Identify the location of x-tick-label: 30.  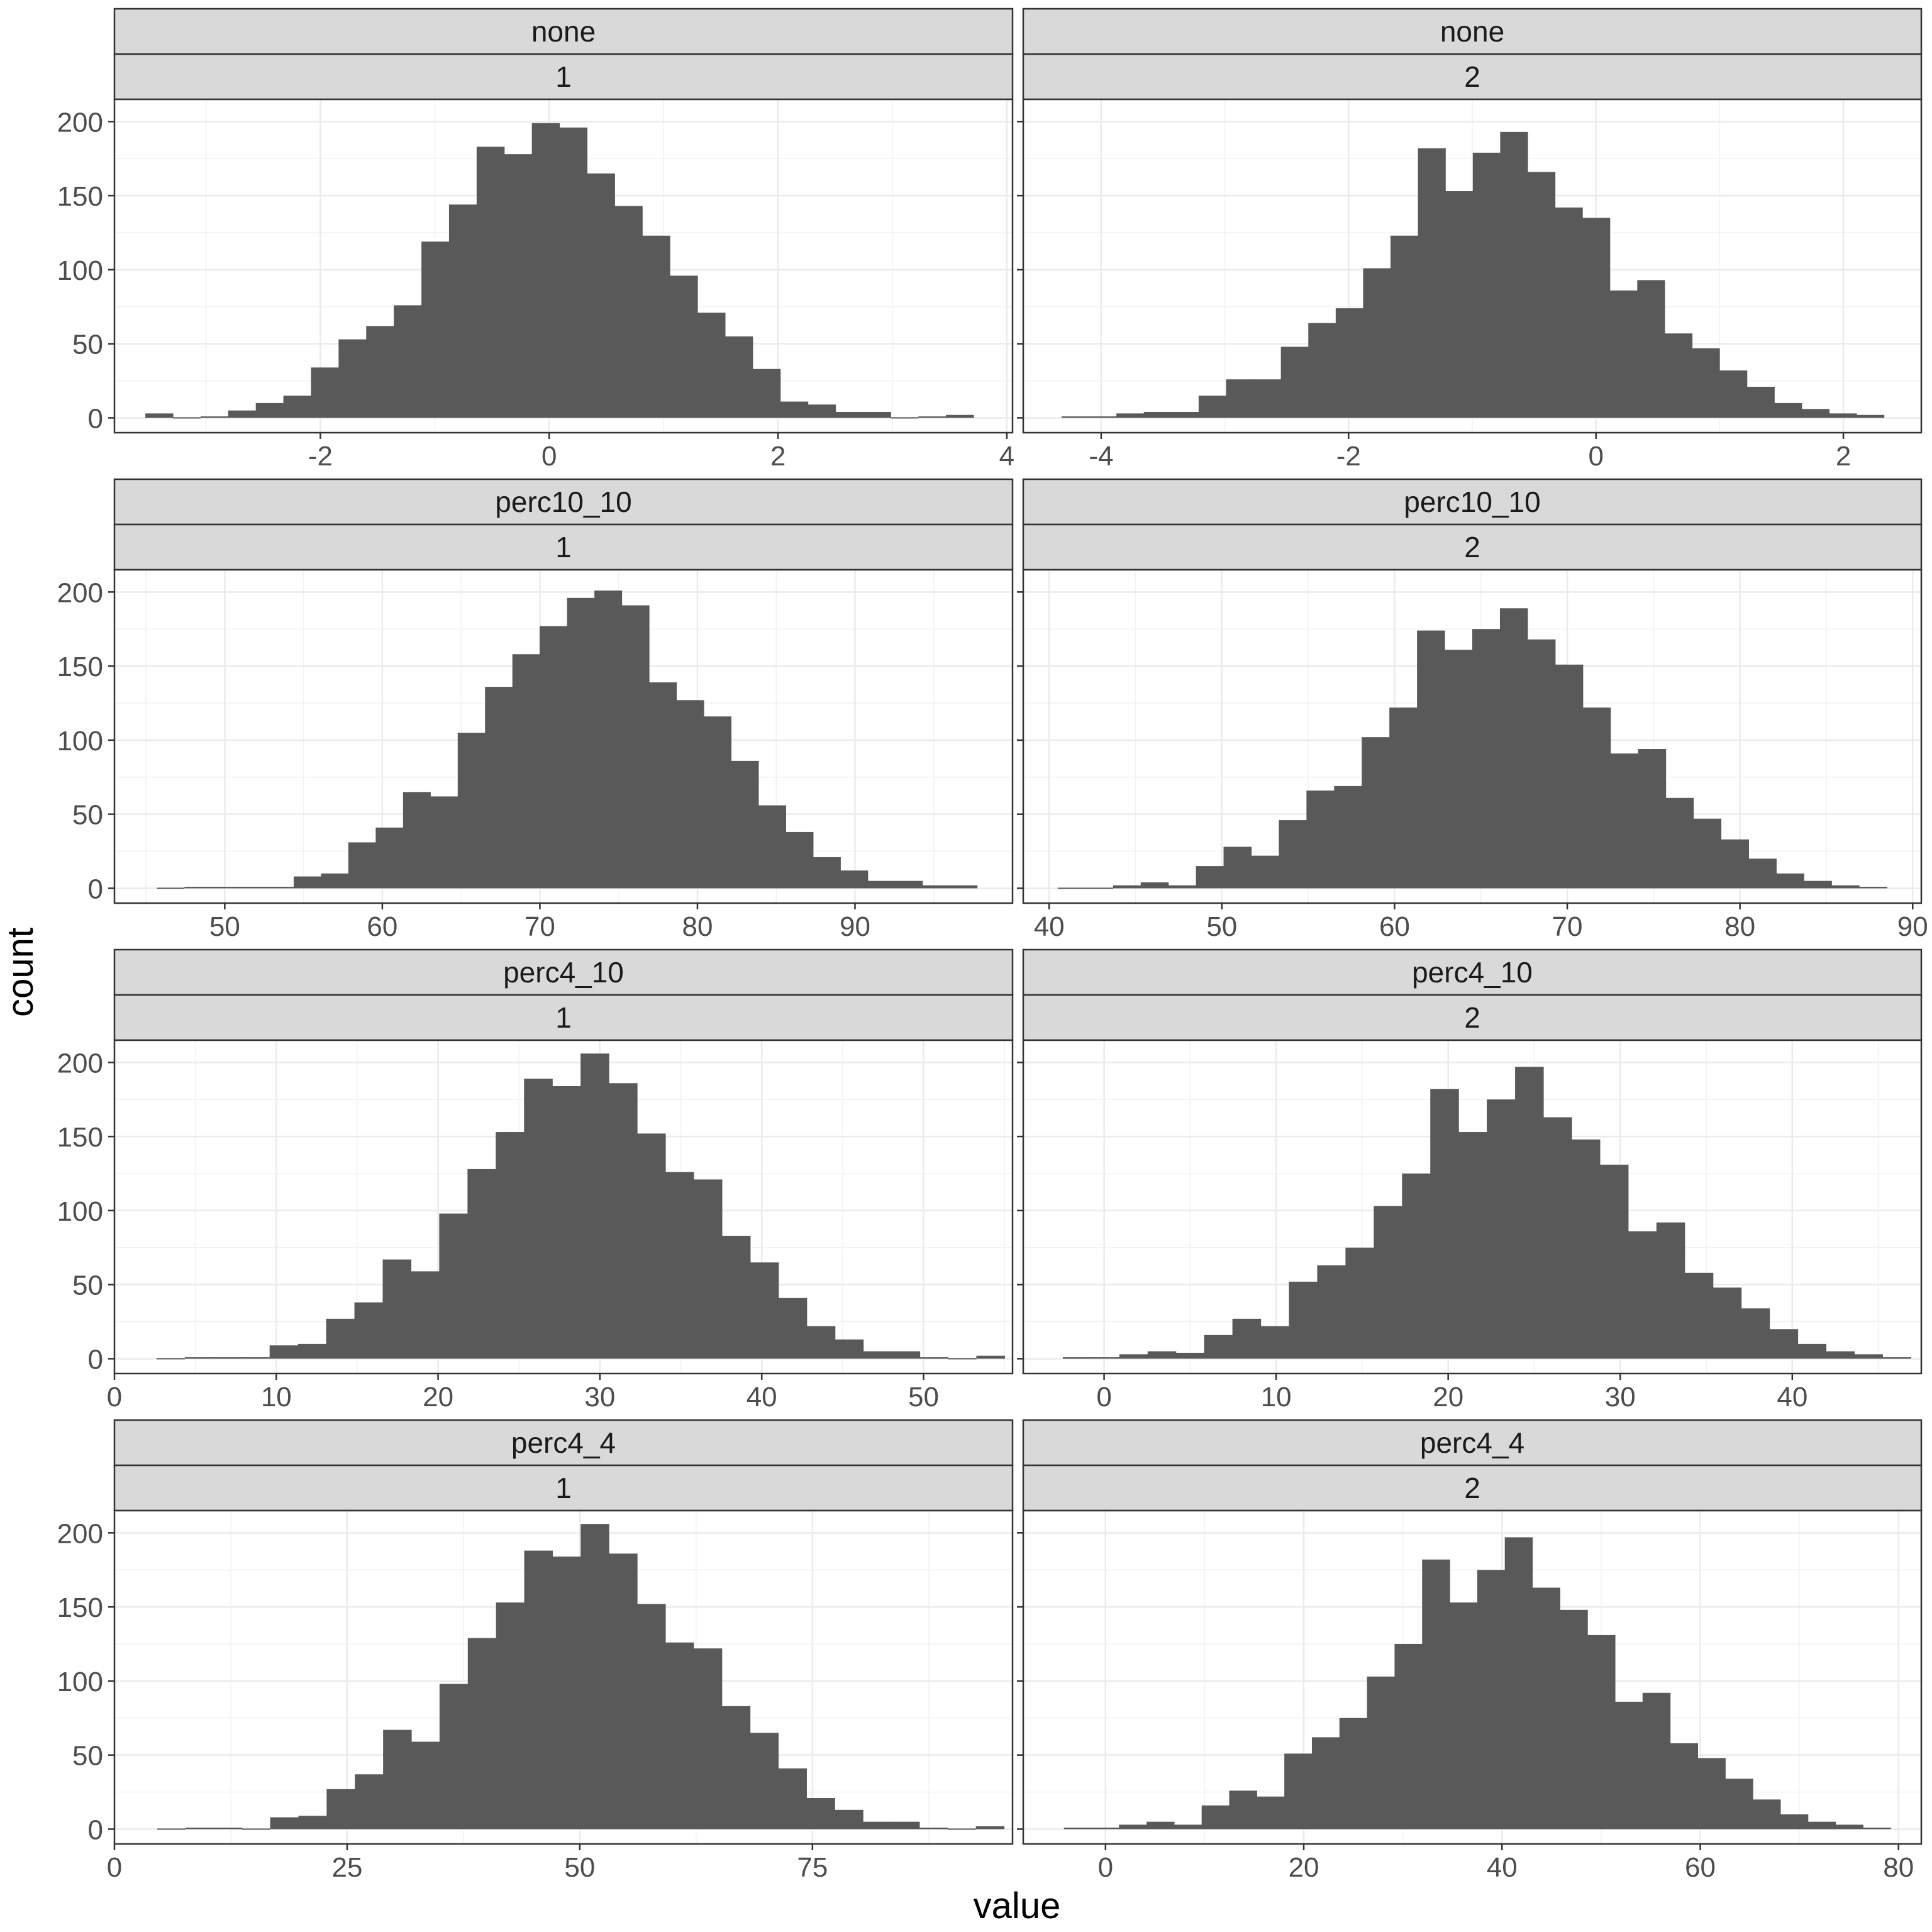
(1620, 1397).